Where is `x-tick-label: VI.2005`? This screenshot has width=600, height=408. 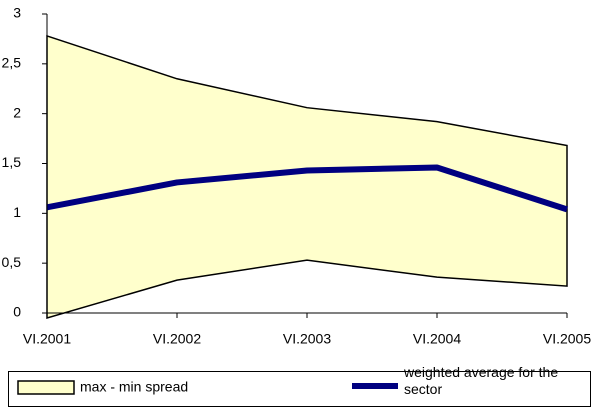
x-tick-label: VI.2005 is located at coordinates (567, 339).